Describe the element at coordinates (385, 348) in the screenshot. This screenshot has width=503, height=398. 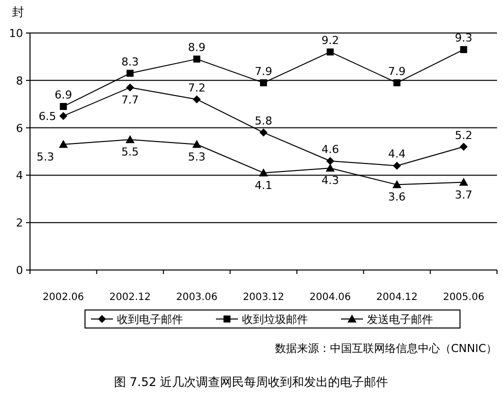
I see `source-note: 数据来源：中国互联网络信息中心（CNNIC）` at that location.